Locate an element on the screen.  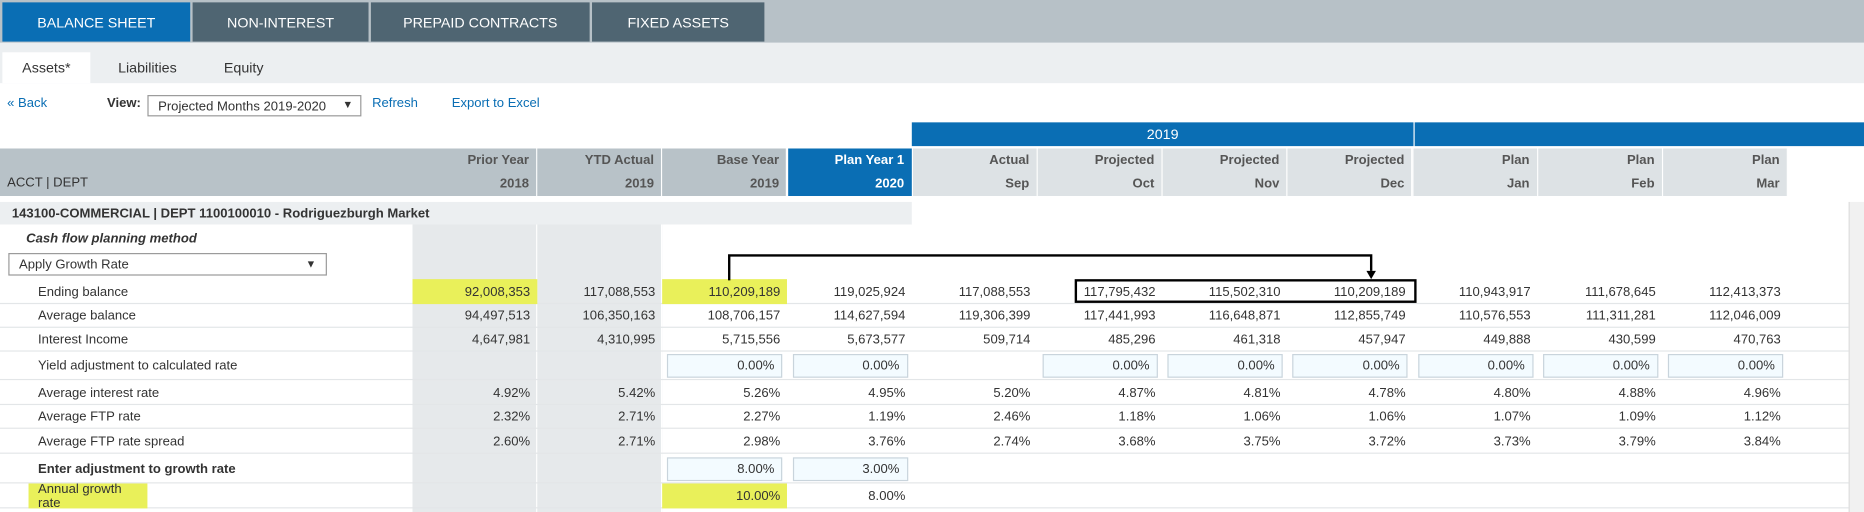
view-label: View: is located at coordinates (123, 103).